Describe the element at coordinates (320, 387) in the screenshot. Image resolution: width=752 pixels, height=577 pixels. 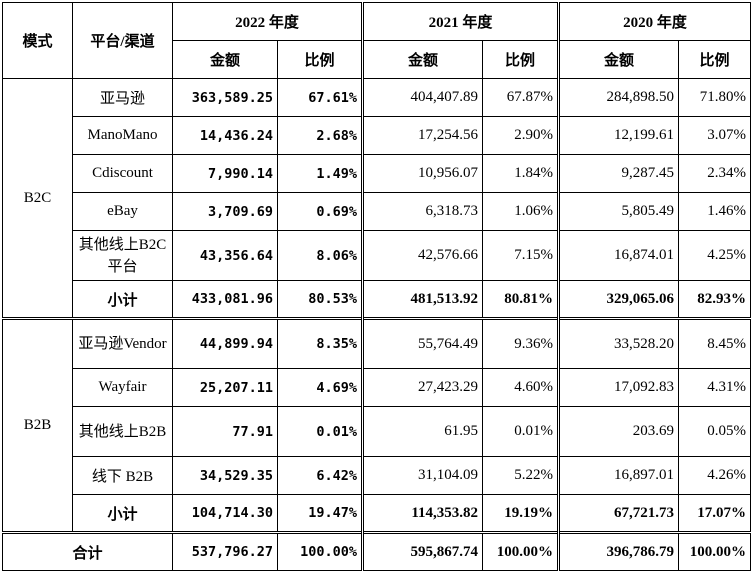
I see `ratio-cell: 4.69%` at that location.